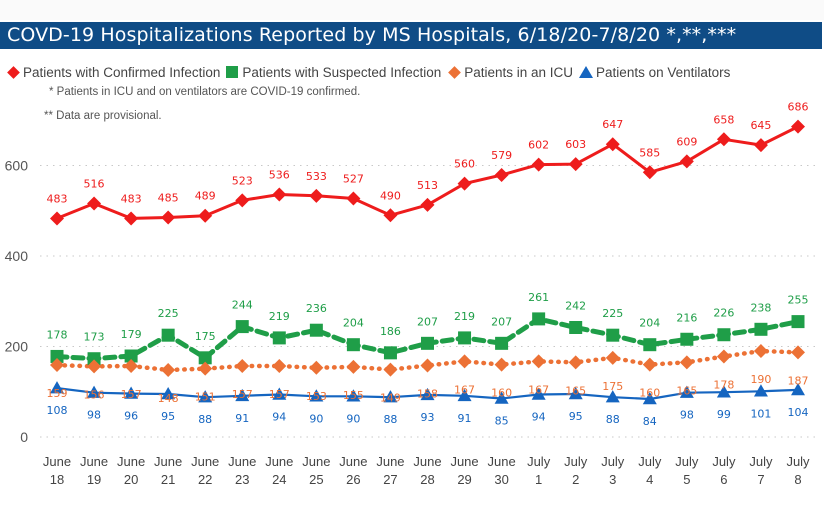  What do you see at coordinates (168, 398) in the screenshot?
I see `data-label-icu: 148` at bounding box center [168, 398].